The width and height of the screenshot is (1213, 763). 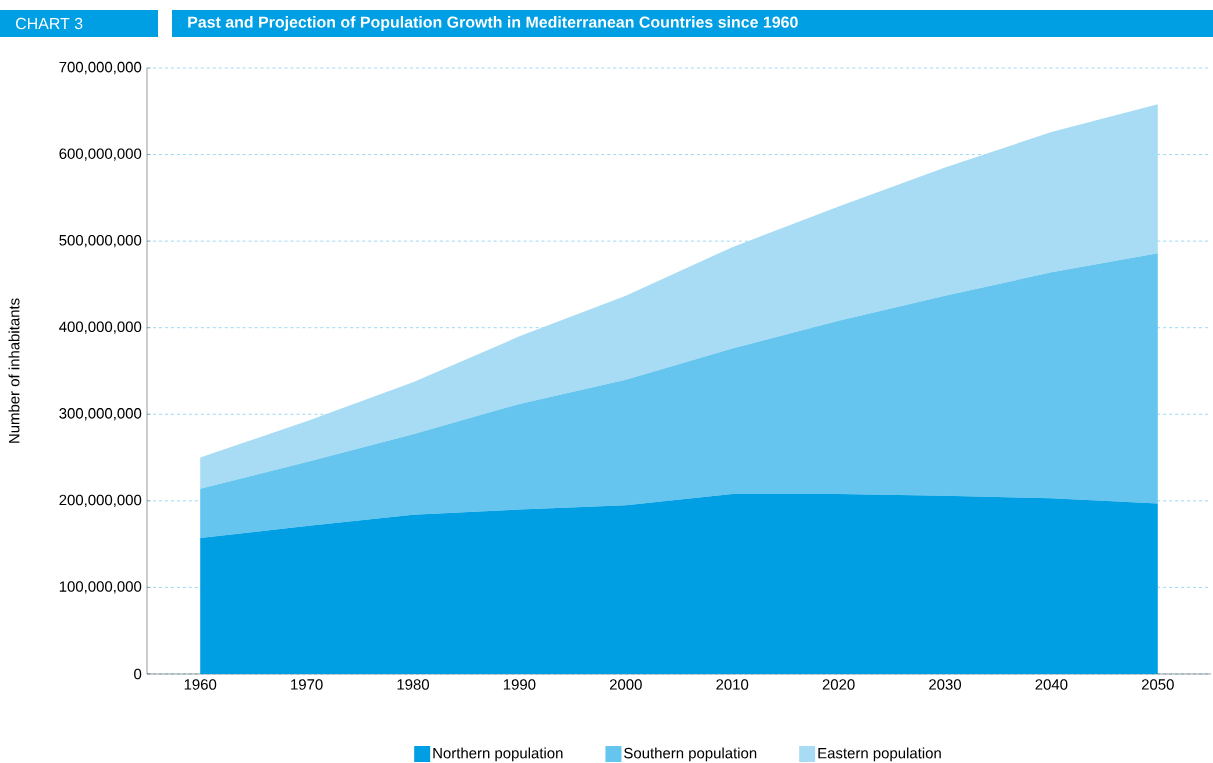 What do you see at coordinates (100, 154) in the screenshot?
I see `y-tick-label: 600,000,000` at bounding box center [100, 154].